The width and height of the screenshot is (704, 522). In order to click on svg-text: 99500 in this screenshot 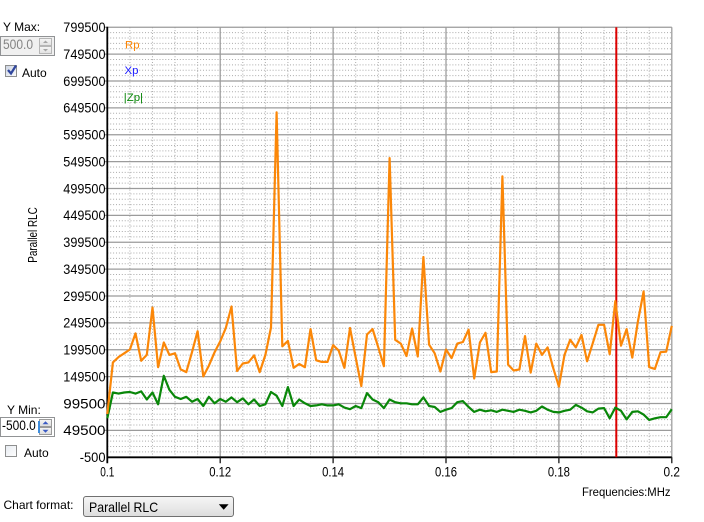, I will do `click(84, 404)`.